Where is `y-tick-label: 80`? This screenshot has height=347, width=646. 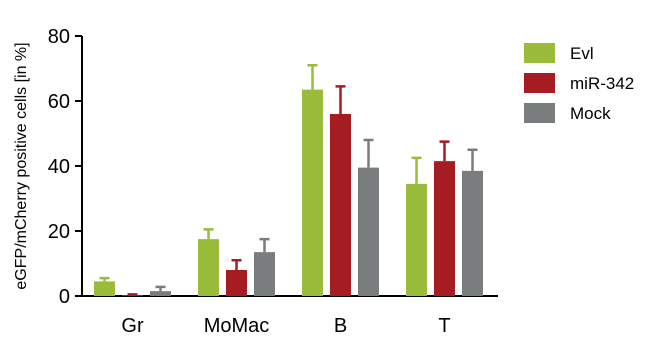 y-tick-label: 80 is located at coordinates (59, 37).